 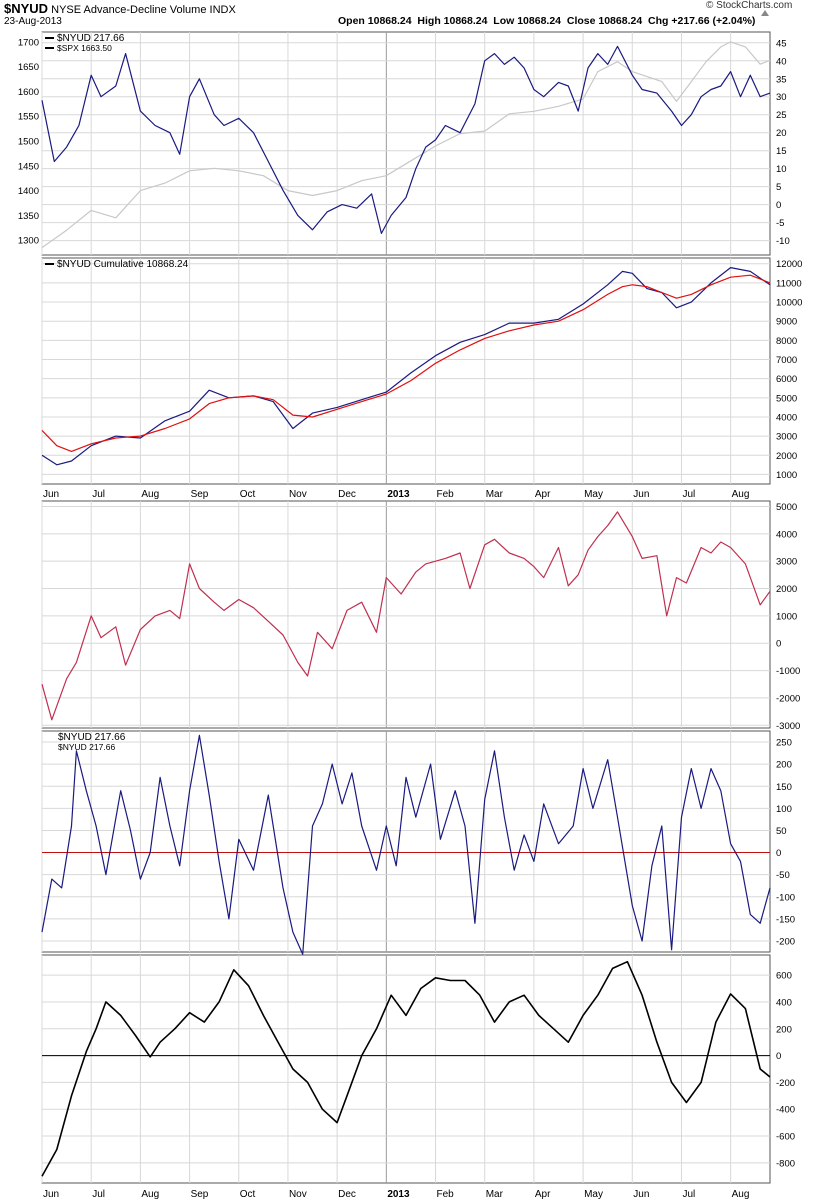 What do you see at coordinates (781, 97) in the screenshot?
I see `right-axis-tick: 30` at bounding box center [781, 97].